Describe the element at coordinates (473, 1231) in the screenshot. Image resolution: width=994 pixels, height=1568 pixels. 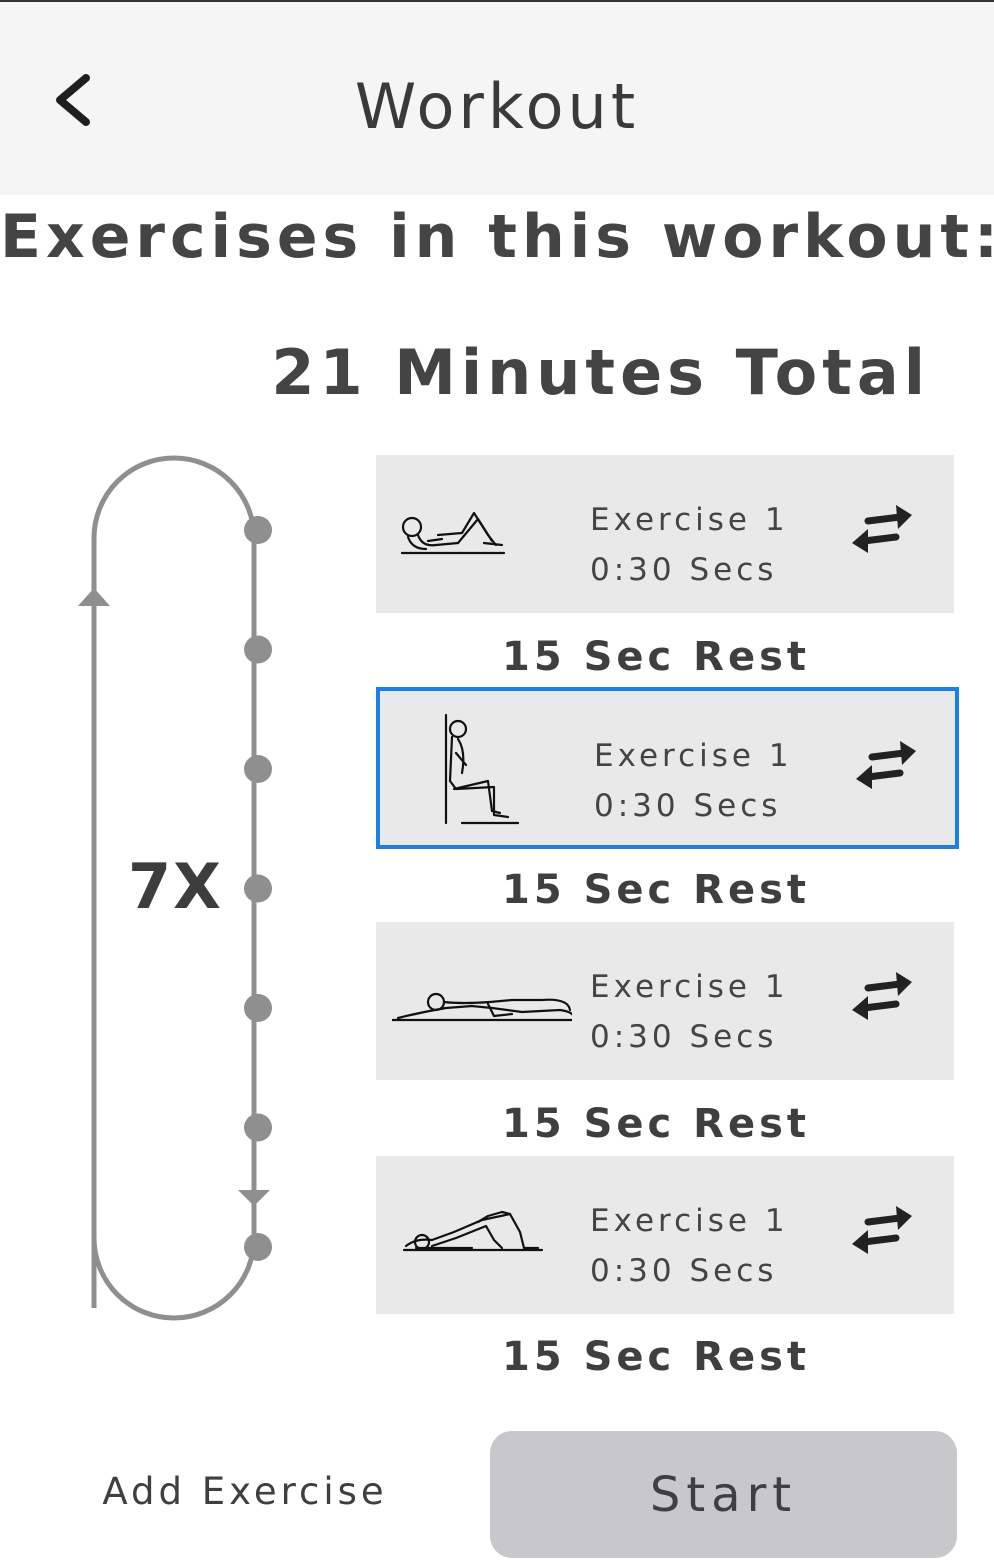
I see `glute-bridge-figure-icon` at that location.